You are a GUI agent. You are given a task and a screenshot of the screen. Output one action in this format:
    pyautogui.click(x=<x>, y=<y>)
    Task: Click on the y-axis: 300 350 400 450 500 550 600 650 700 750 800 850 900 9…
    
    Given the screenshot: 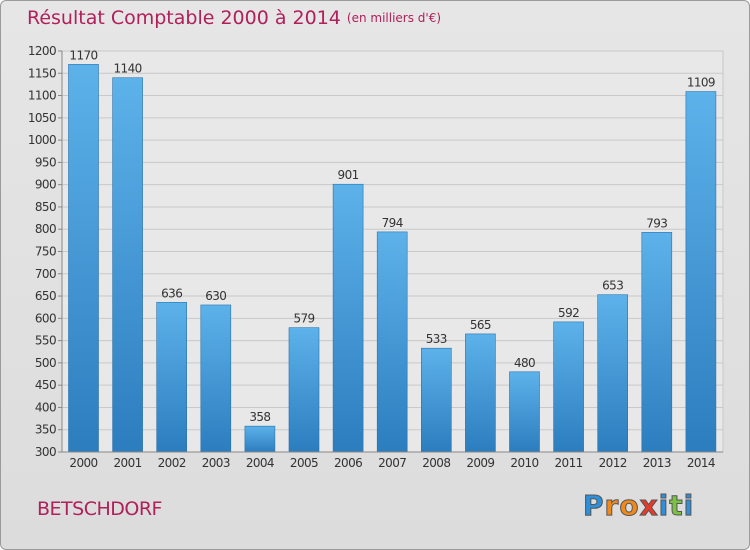 What is the action you would take?
    pyautogui.click(x=45, y=251)
    